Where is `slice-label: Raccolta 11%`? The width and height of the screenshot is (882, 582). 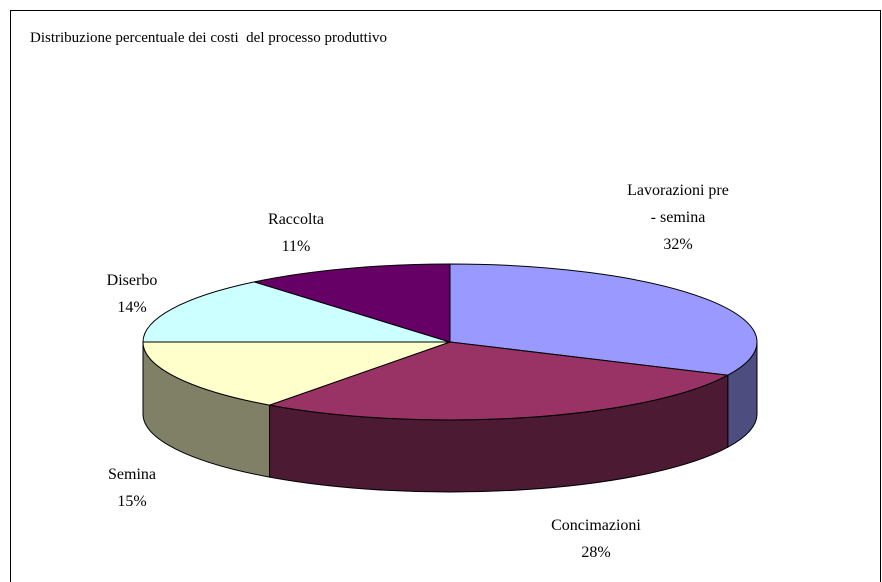
slice-label: Raccolta 11% is located at coordinates (296, 233).